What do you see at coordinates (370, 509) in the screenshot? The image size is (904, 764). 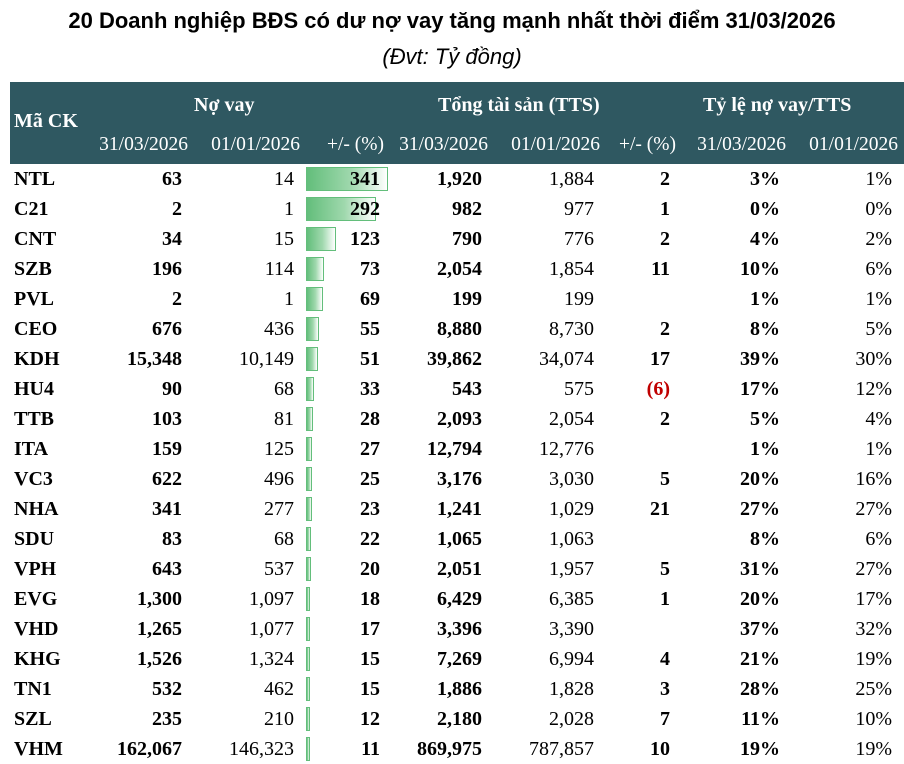 I see `cell-debt-change: 23` at bounding box center [370, 509].